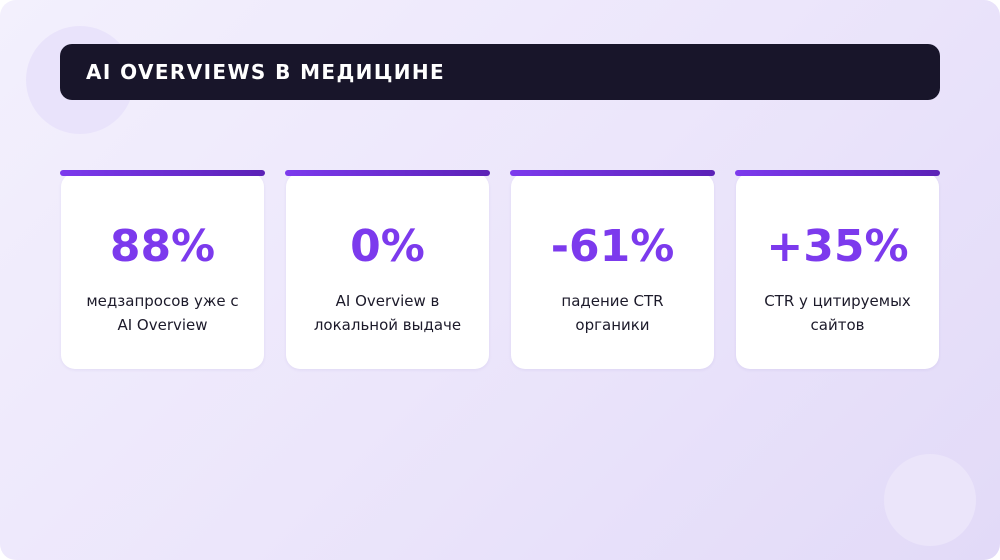  I want to click on decor-circle, so click(930, 500).